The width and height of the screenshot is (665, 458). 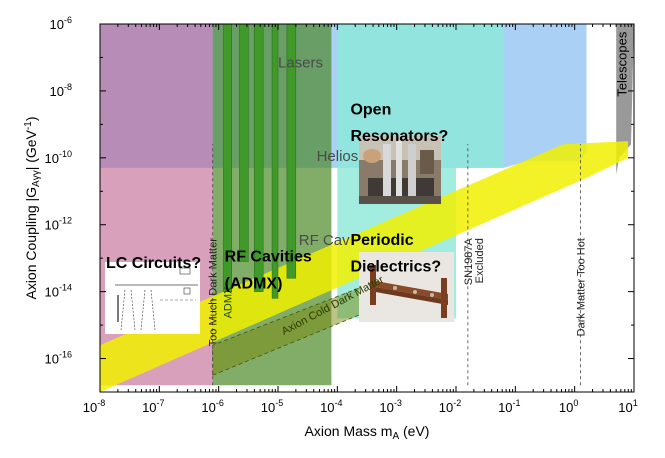 I want to click on x-tick-label: 10¹, so click(x=627, y=406).